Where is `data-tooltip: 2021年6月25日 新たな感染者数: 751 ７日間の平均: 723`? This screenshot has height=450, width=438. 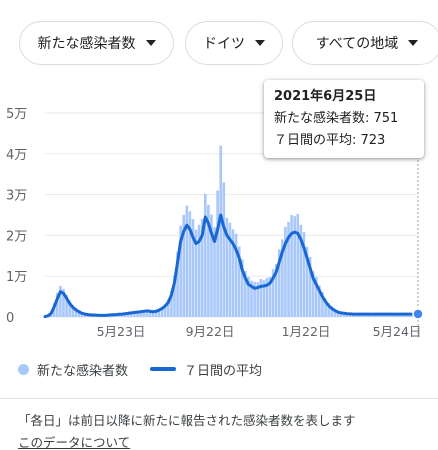 data-tooltip: 2021年6月25日 新たな感染者数: 751 ７日間の平均: 723 is located at coordinates (344, 119).